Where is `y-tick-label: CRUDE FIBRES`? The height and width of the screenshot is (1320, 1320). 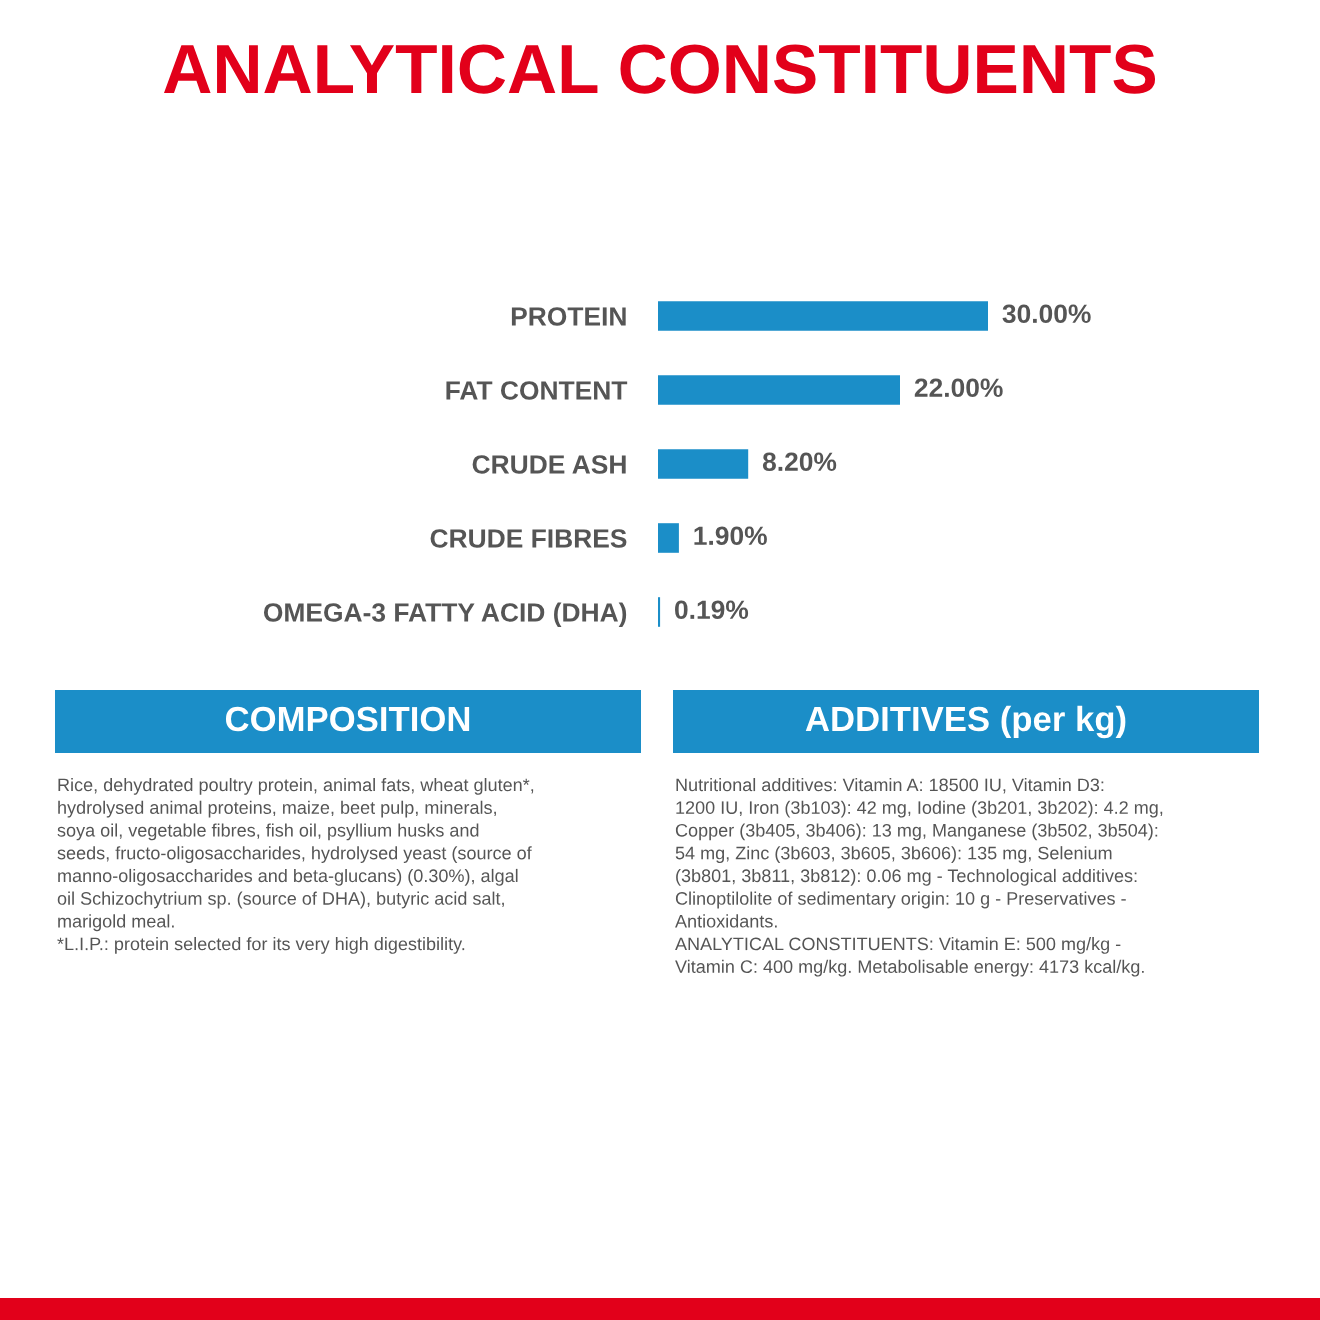
y-tick-label: CRUDE FIBRES is located at coordinates (528, 538).